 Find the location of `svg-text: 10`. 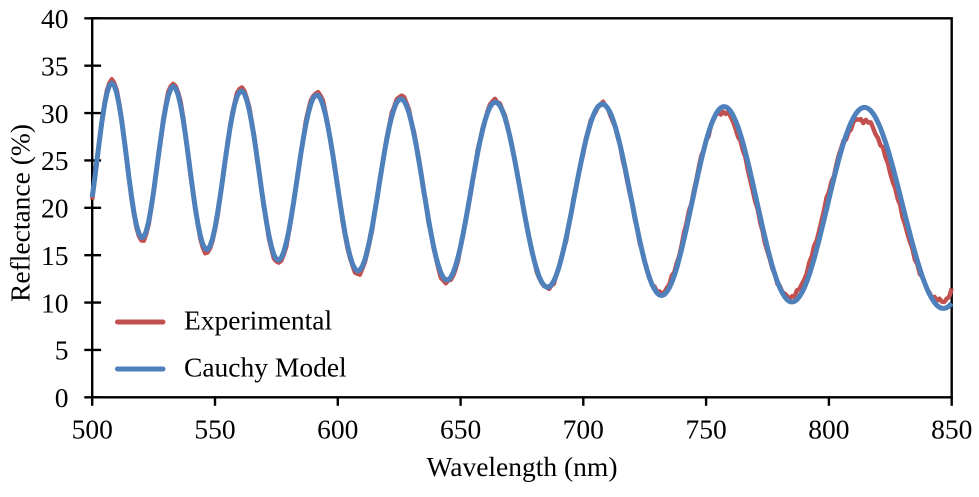

svg-text: 10 is located at coordinates (55, 302).